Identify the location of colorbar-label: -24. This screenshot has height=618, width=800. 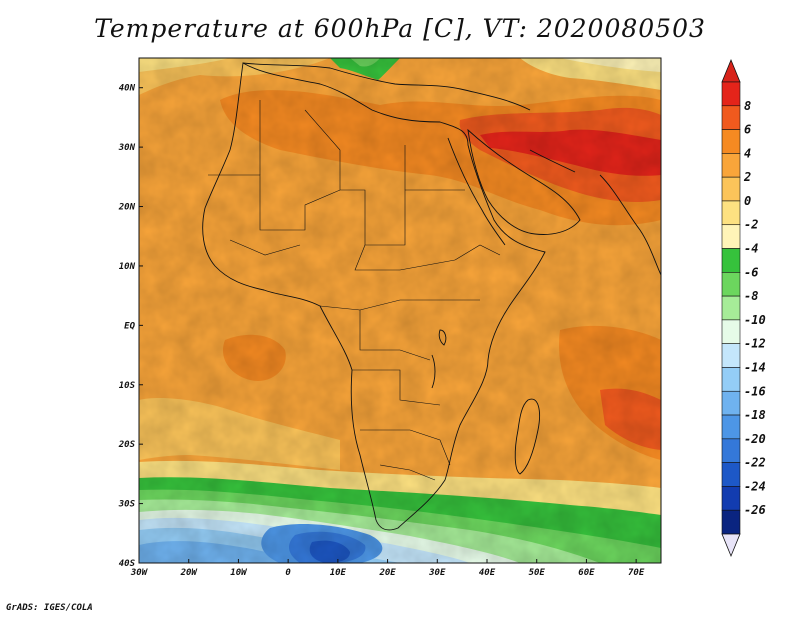
(755, 486).